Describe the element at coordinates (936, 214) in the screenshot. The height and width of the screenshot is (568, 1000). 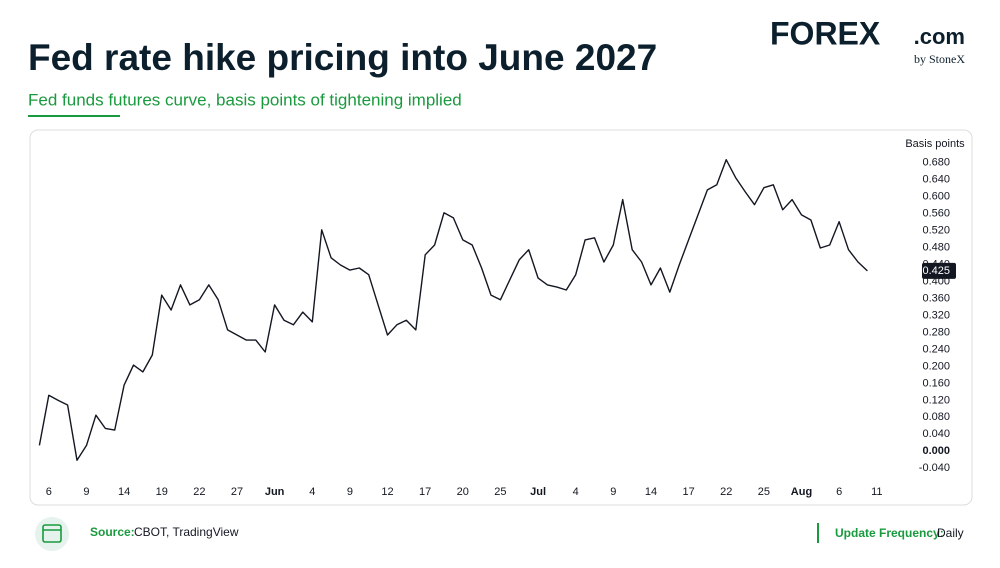
I see `y-tick-label: 0.560` at that location.